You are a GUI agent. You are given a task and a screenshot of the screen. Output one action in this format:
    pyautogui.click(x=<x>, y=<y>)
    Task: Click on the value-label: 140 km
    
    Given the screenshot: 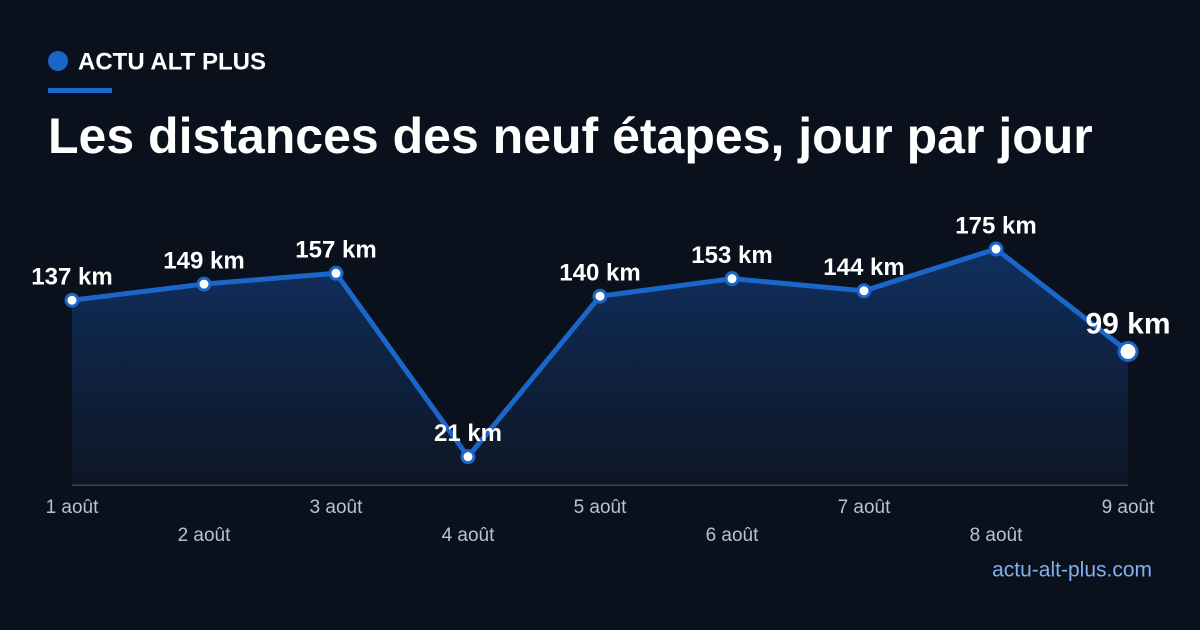 What is the action you would take?
    pyautogui.click(x=599, y=273)
    